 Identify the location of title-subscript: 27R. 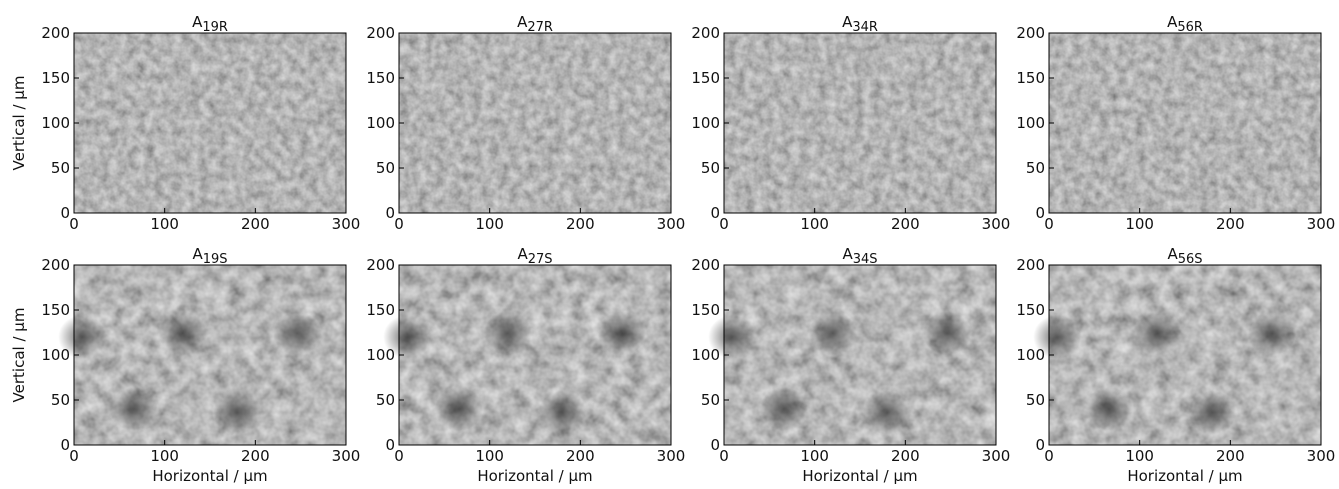
(540, 27).